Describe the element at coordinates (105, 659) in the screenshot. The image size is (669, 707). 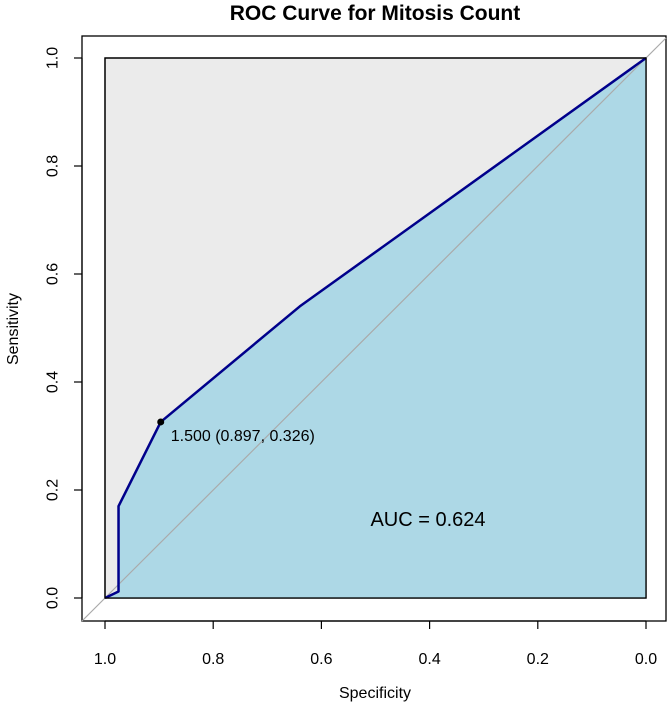
I see `x-tick-label: 1.0` at that location.